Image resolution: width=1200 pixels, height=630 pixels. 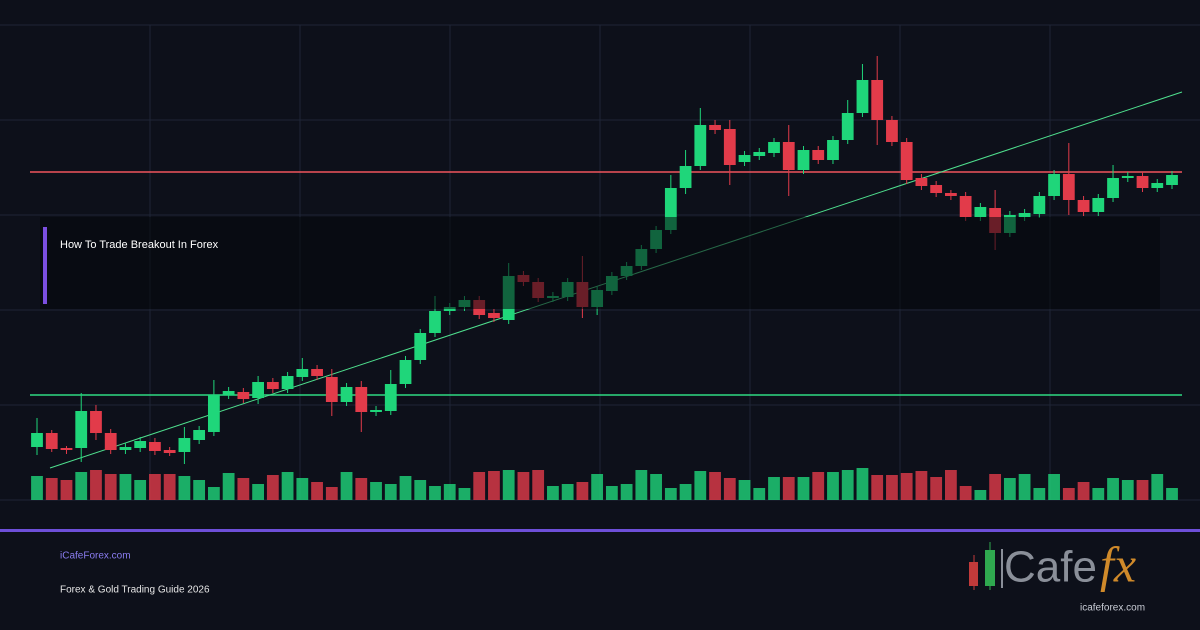 I want to click on logo-suffix: fx, so click(x=1118, y=564).